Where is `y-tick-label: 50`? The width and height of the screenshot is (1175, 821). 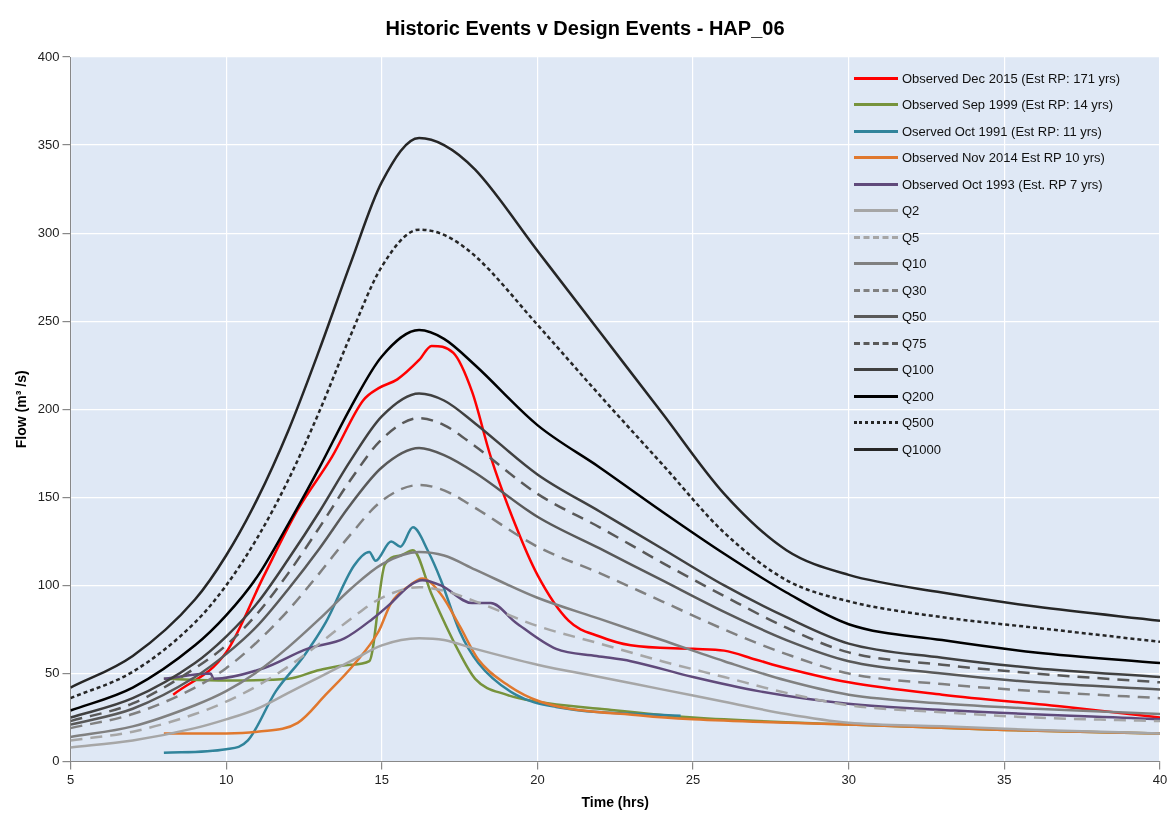
y-tick-label: 50 is located at coordinates (52, 673).